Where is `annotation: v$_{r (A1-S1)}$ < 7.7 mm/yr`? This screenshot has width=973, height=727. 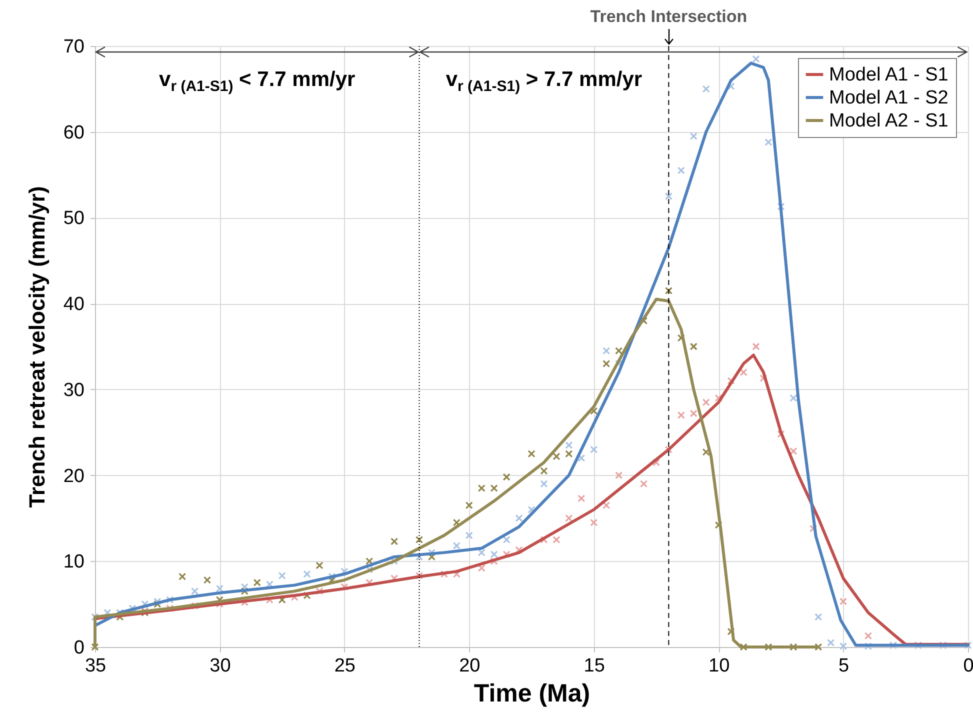
annotation: v$_{r (A1-S1)}$ < 7.7 mm/yr is located at coordinates (257, 82).